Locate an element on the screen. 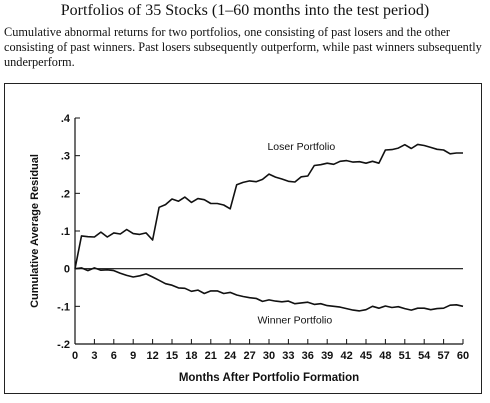  y-tick-label: -.1 is located at coordinates (63, 307).